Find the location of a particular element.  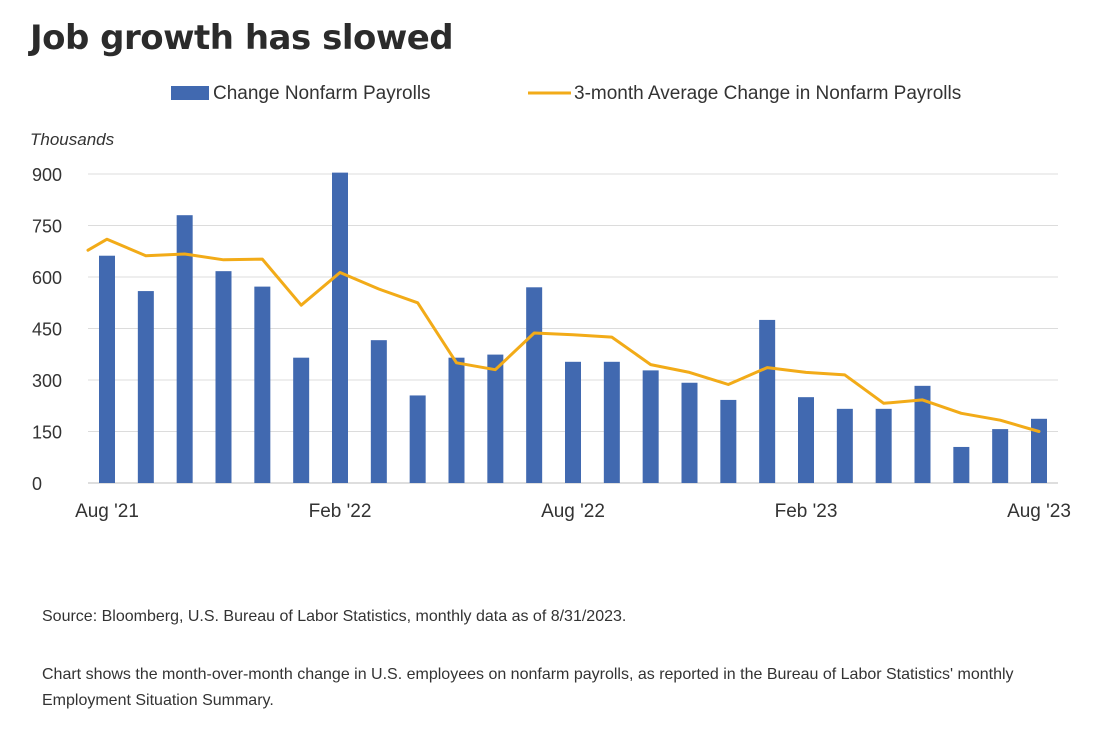

legend-swatch-bar is located at coordinates (190, 93).